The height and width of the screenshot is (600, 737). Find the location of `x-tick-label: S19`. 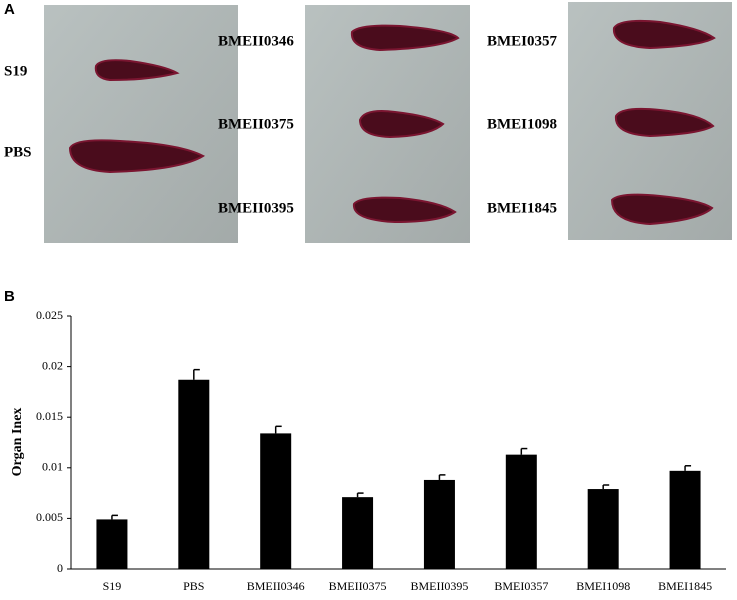

x-tick-label: S19 is located at coordinates (112, 586).